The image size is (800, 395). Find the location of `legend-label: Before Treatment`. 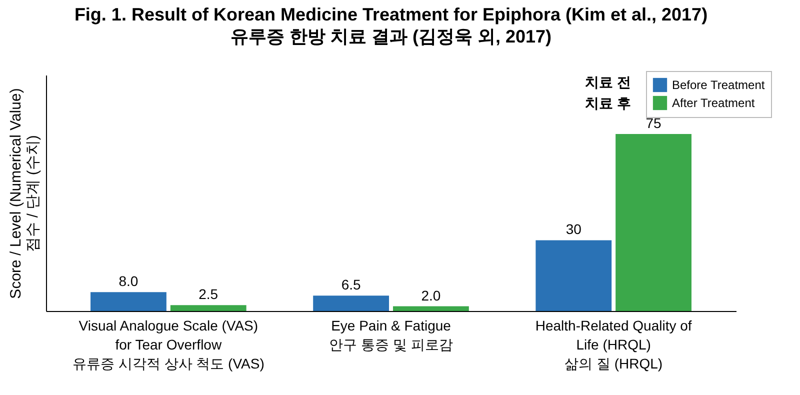

legend-label: Before Treatment is located at coordinates (719, 85).